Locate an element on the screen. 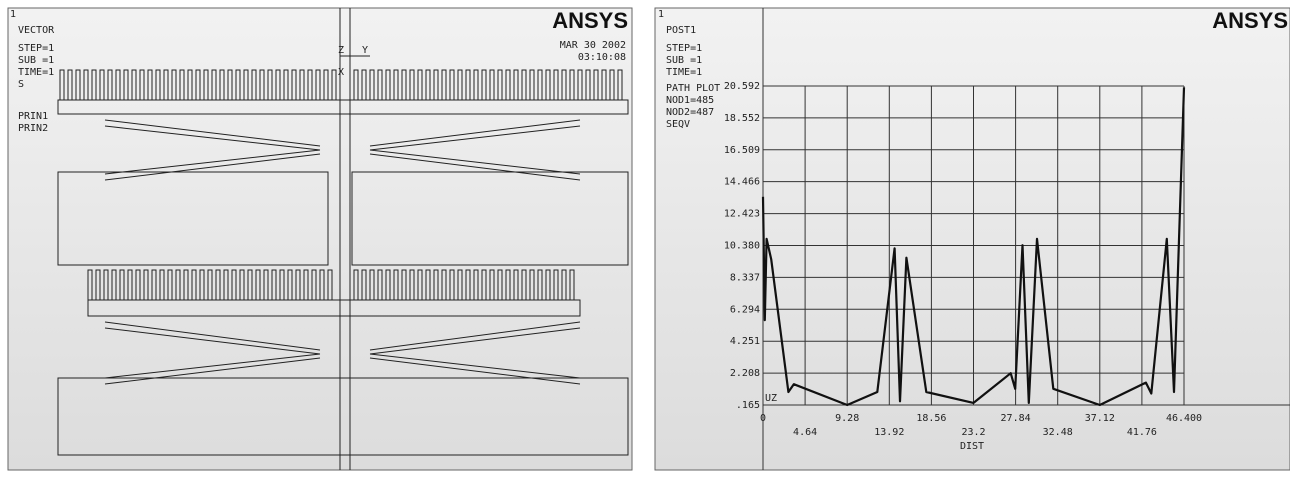  x-tick-label: 0 is located at coordinates (763, 418).